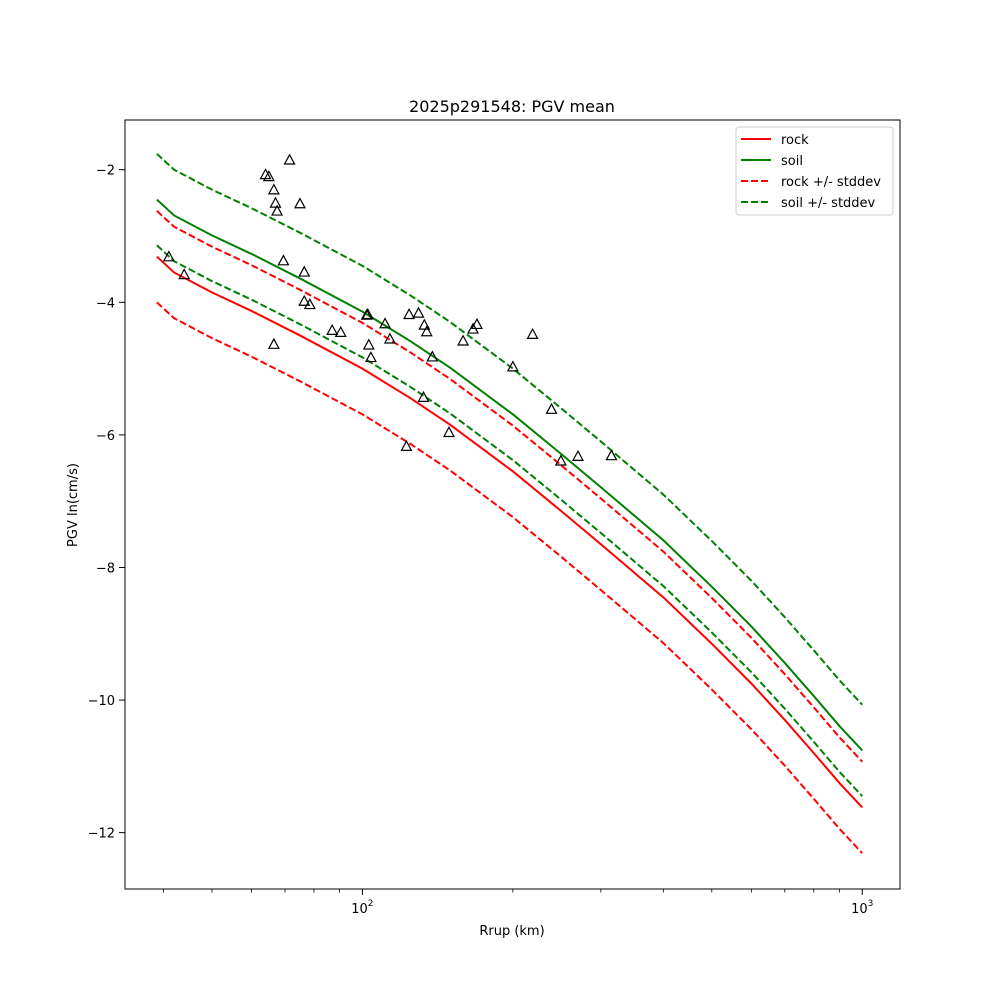 This screenshot has width=1000, height=1000. Describe the element at coordinates (831, 182) in the screenshot. I see `legend-label: rock +/- stddev` at that location.